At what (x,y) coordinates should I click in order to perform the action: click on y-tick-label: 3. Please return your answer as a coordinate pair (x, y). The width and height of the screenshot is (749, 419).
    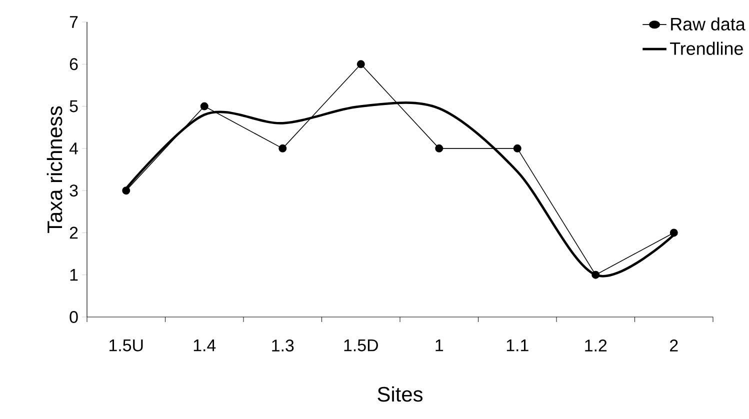
    Looking at the image, I should click on (74, 190).